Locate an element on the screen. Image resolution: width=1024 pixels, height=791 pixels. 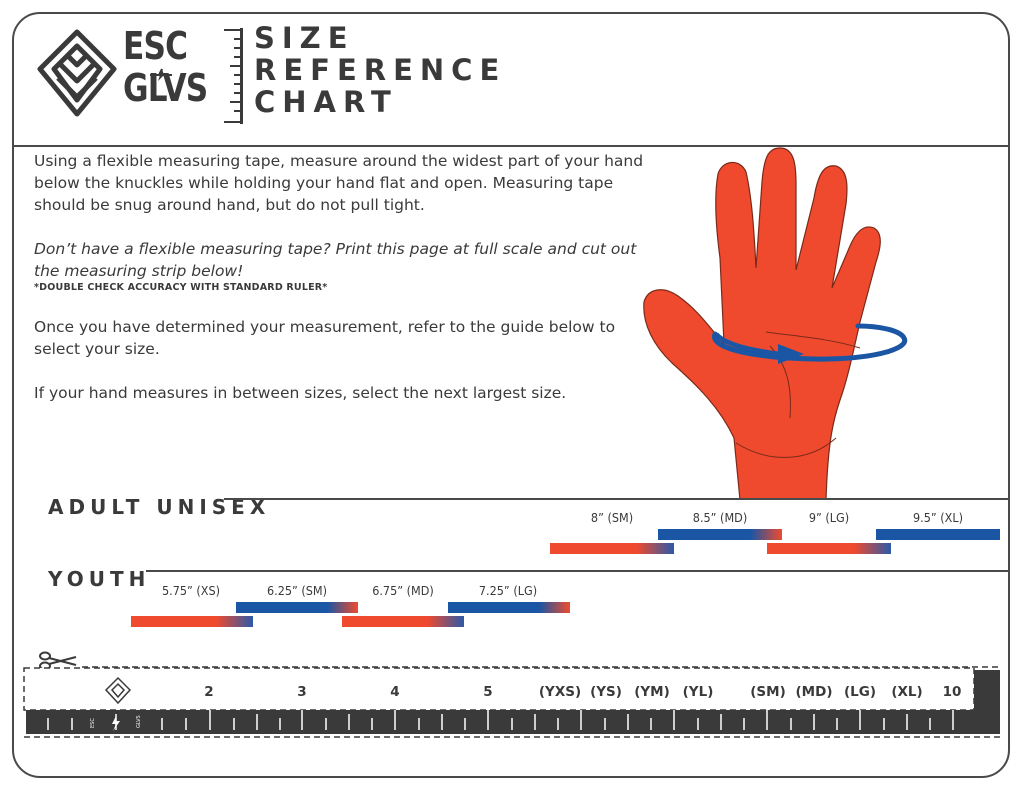
brand-wordmark: ESC GLVS is located at coordinates (165, 67).